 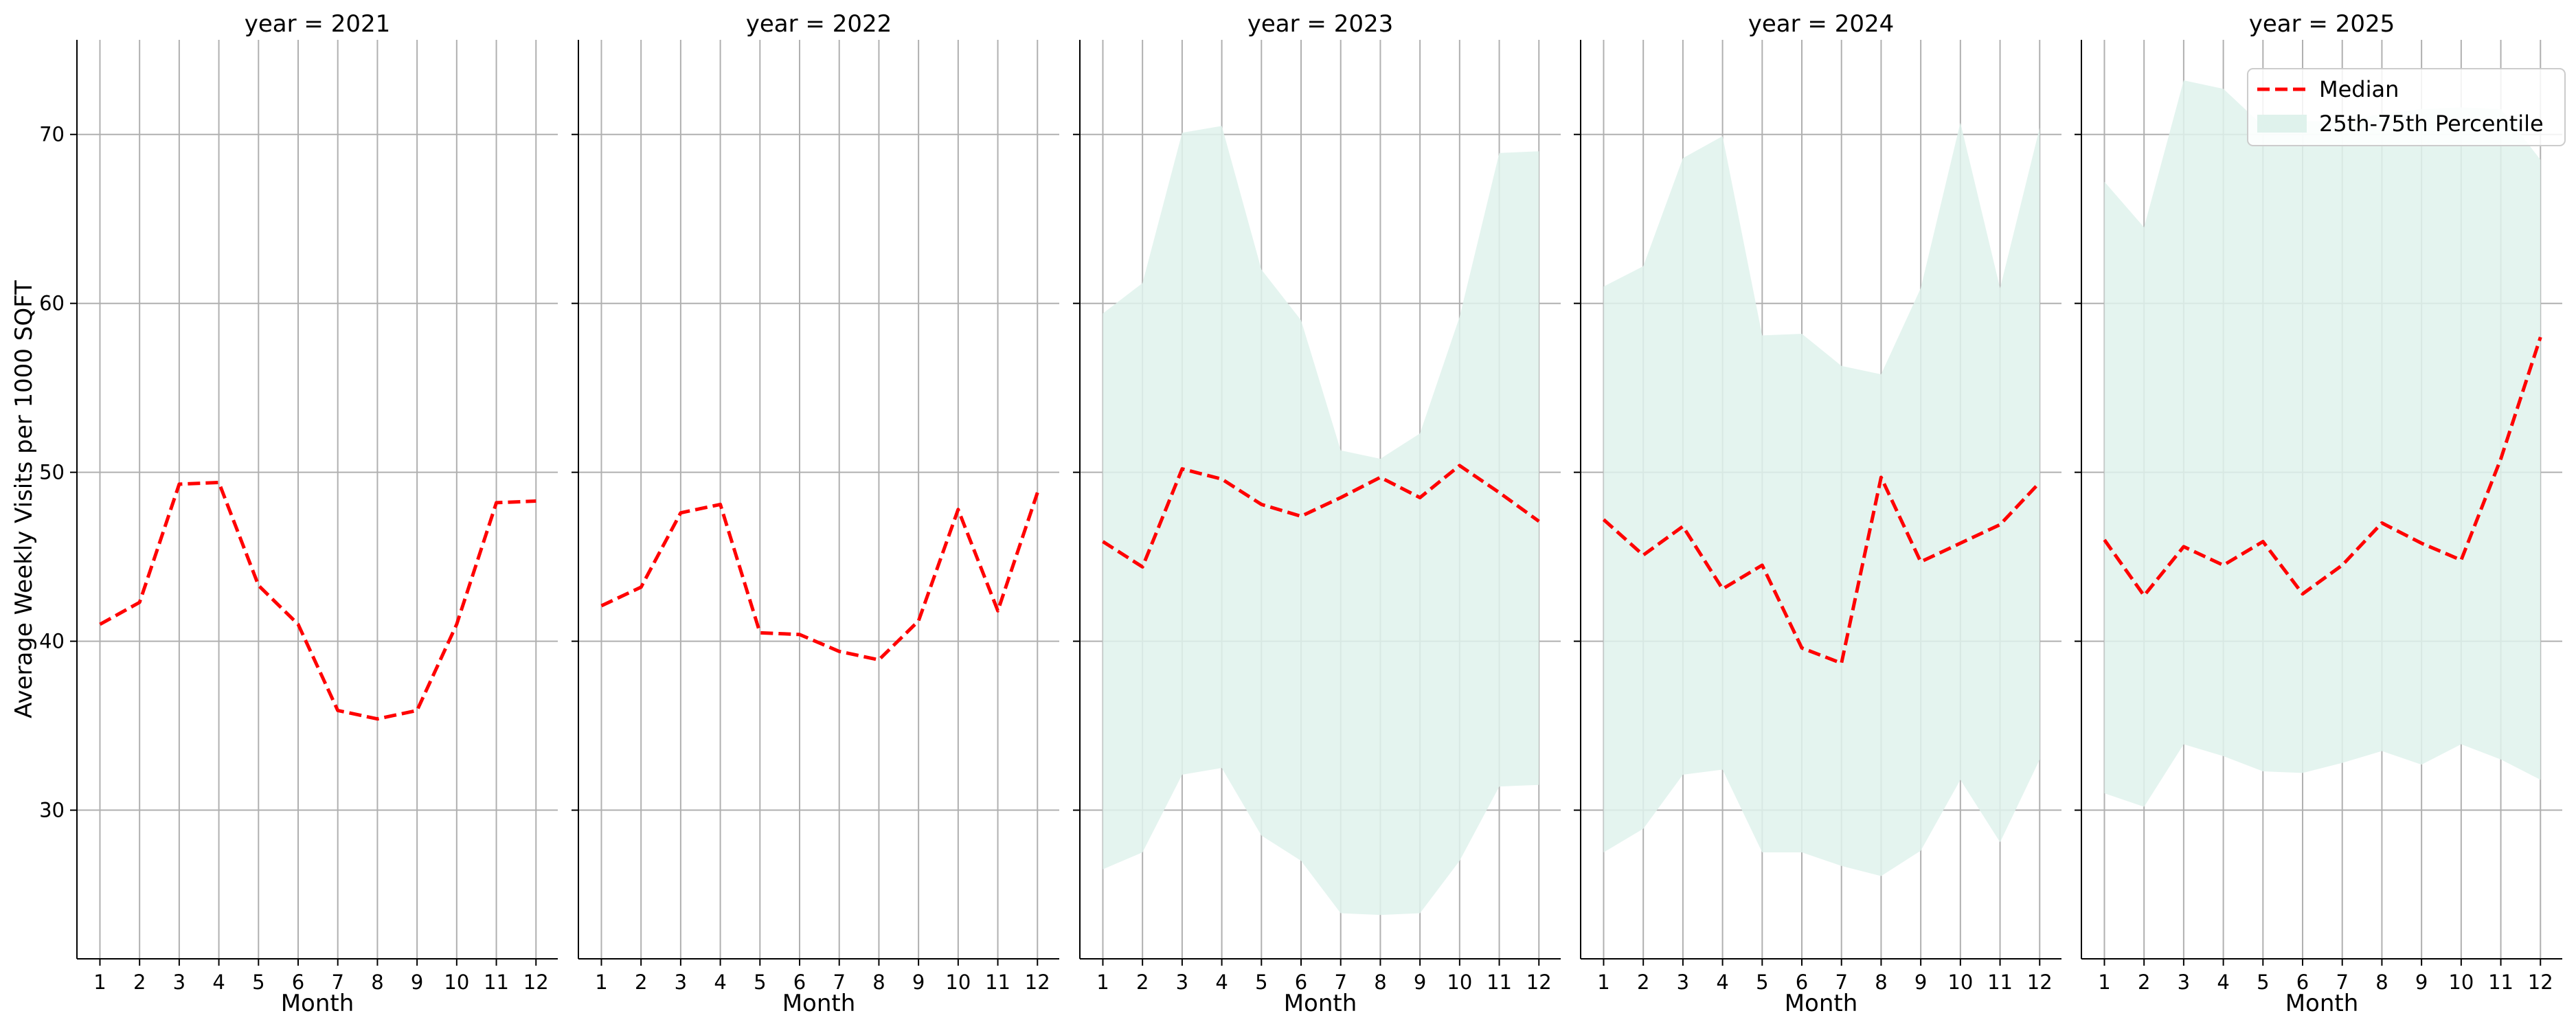 I want to click on y-tick-label: 40, so click(x=52, y=642).